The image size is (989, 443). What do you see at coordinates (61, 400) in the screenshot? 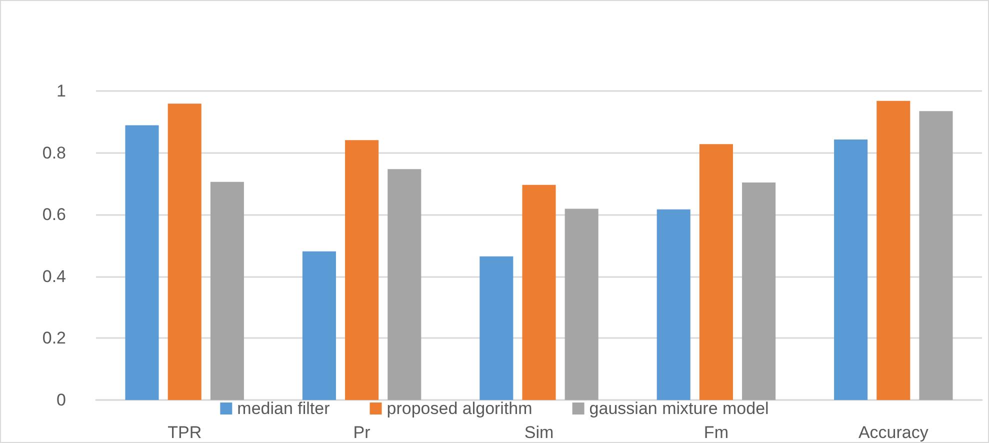
I see `y-tick-label: 0` at bounding box center [61, 400].